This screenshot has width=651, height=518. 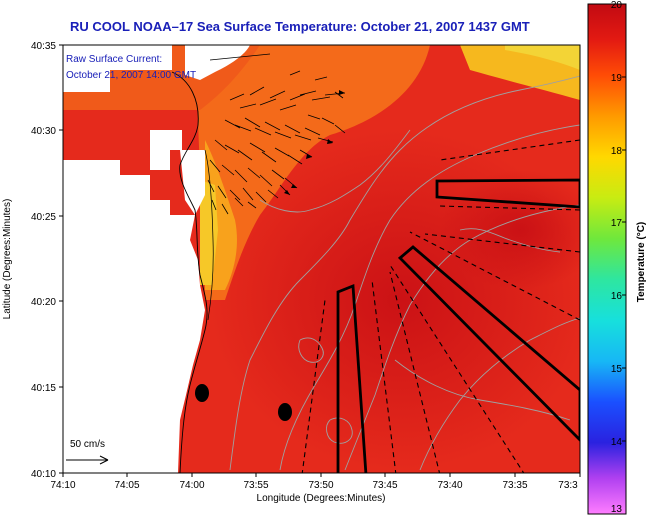 What do you see at coordinates (314, 142) in the screenshot?
I see `current-arrowheads` at bounding box center [314, 142].